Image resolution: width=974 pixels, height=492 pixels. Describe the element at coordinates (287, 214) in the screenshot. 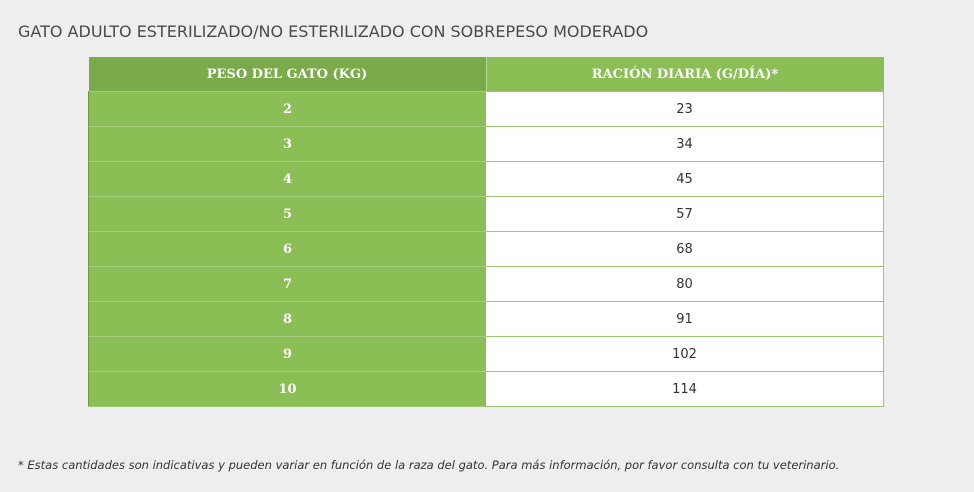

I see `cell-weight: 5` at that location.